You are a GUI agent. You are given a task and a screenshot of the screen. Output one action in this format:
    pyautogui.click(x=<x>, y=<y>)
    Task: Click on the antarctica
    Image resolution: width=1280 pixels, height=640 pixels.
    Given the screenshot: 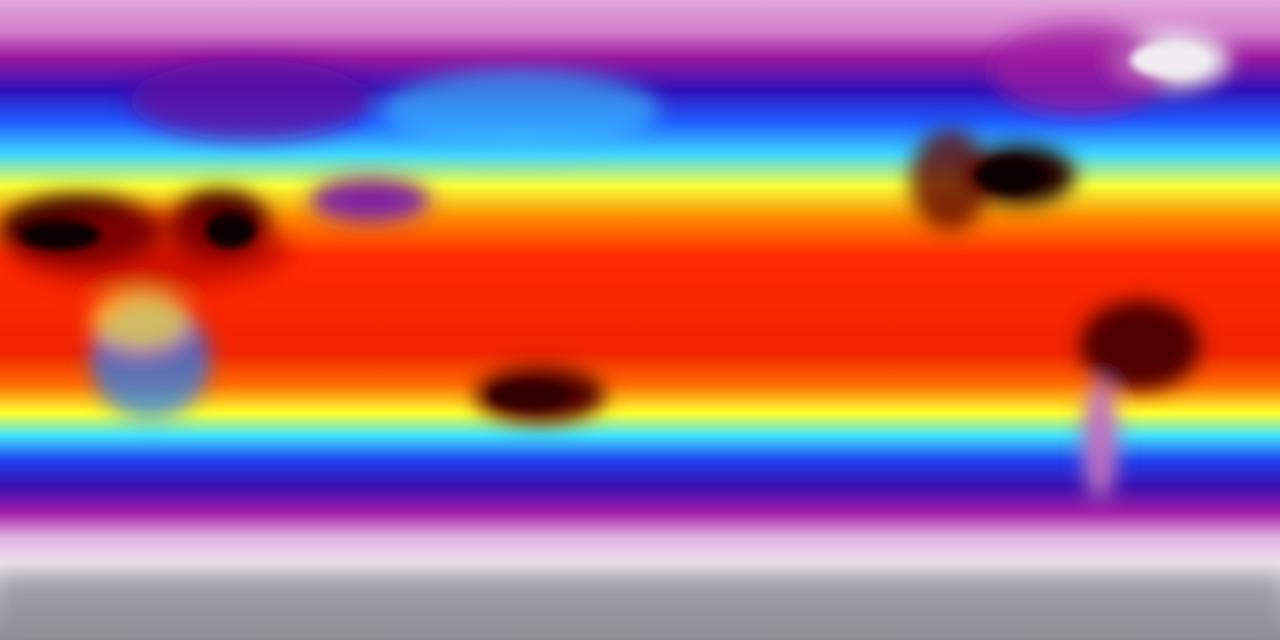 What is the action you would take?
    pyautogui.click(x=640, y=607)
    